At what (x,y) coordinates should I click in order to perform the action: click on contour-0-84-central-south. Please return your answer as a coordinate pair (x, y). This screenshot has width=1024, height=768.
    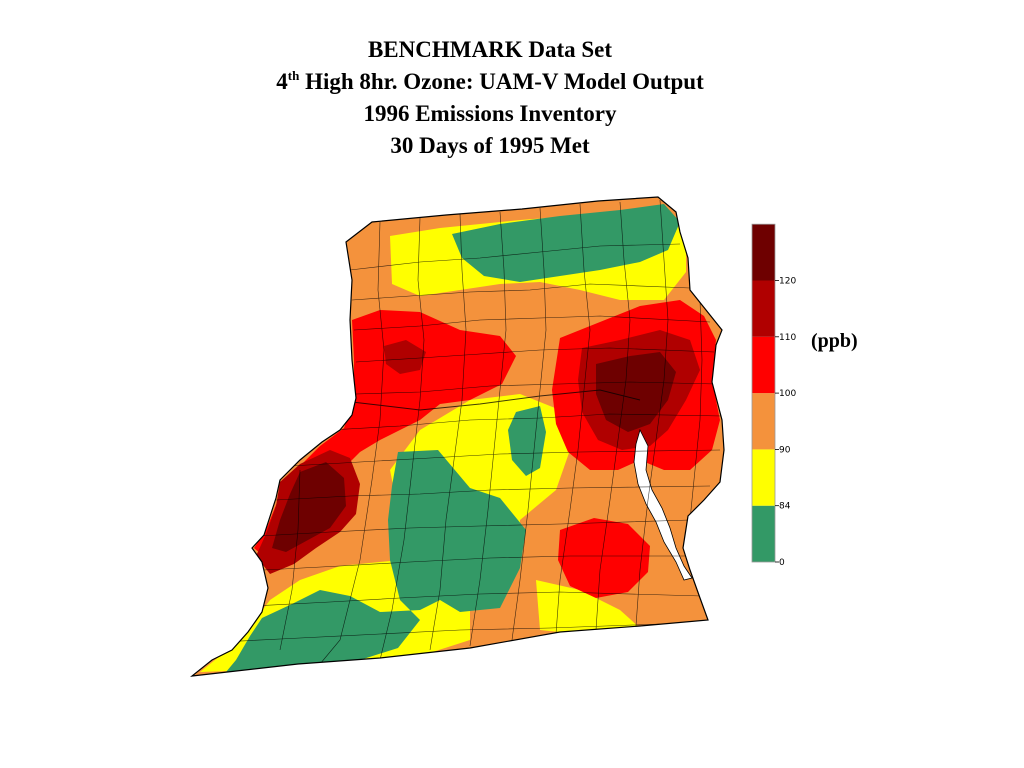
    Looking at the image, I should click on (376, 561).